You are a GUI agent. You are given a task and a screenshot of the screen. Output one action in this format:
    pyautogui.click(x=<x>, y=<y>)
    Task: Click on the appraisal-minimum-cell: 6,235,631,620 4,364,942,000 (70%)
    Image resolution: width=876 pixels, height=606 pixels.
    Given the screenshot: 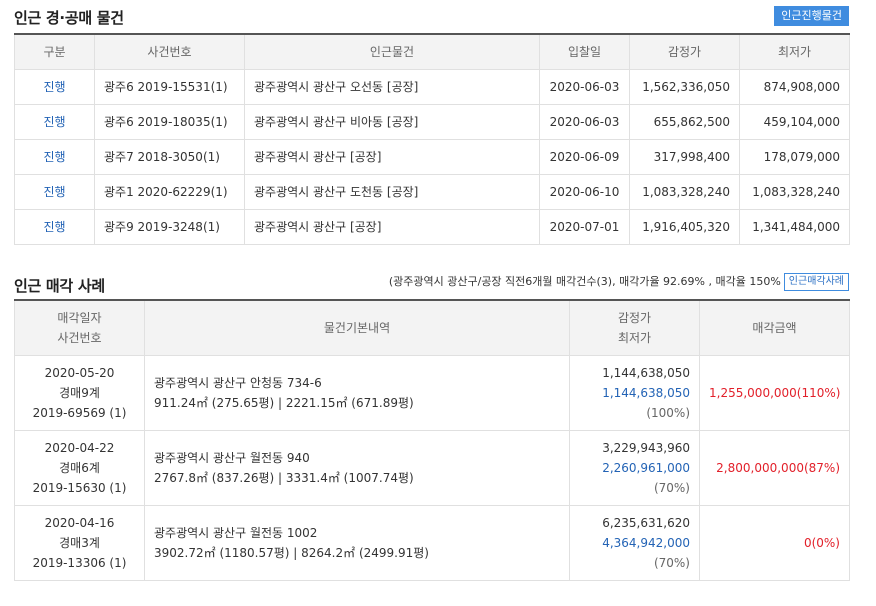 What is the action you would take?
    pyautogui.click(x=634, y=542)
    